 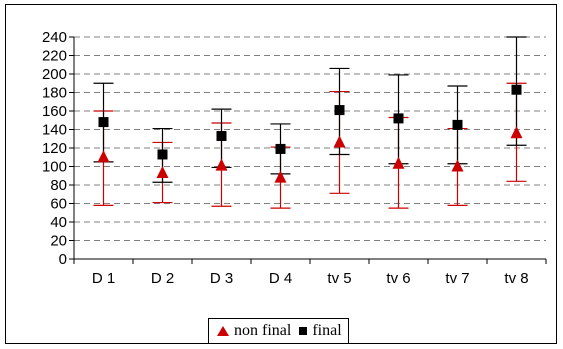 I want to click on triangle-marker-icon, so click(x=223, y=331).